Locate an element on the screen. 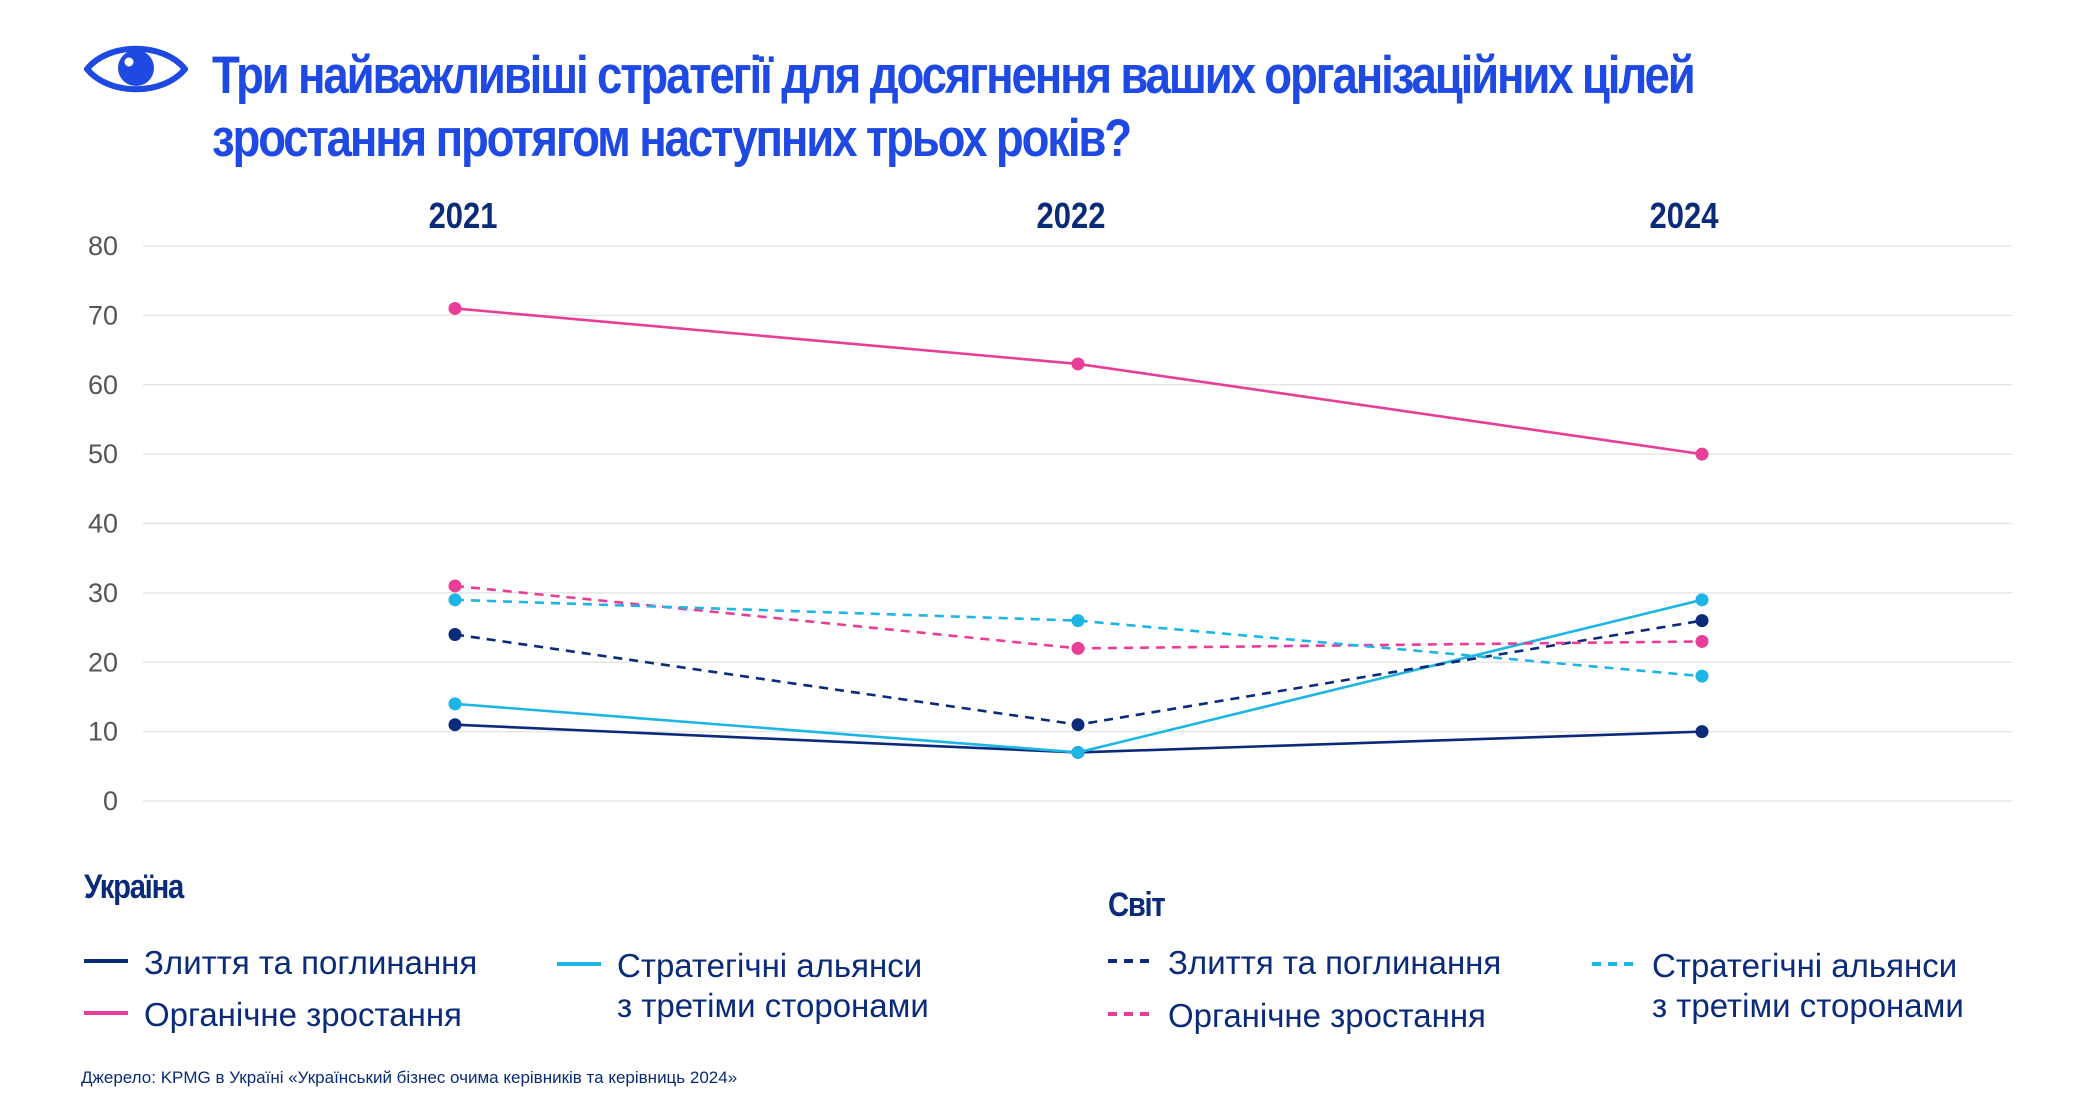 This screenshot has height=1099, width=2083. y-tick-label: 10 is located at coordinates (103, 732).